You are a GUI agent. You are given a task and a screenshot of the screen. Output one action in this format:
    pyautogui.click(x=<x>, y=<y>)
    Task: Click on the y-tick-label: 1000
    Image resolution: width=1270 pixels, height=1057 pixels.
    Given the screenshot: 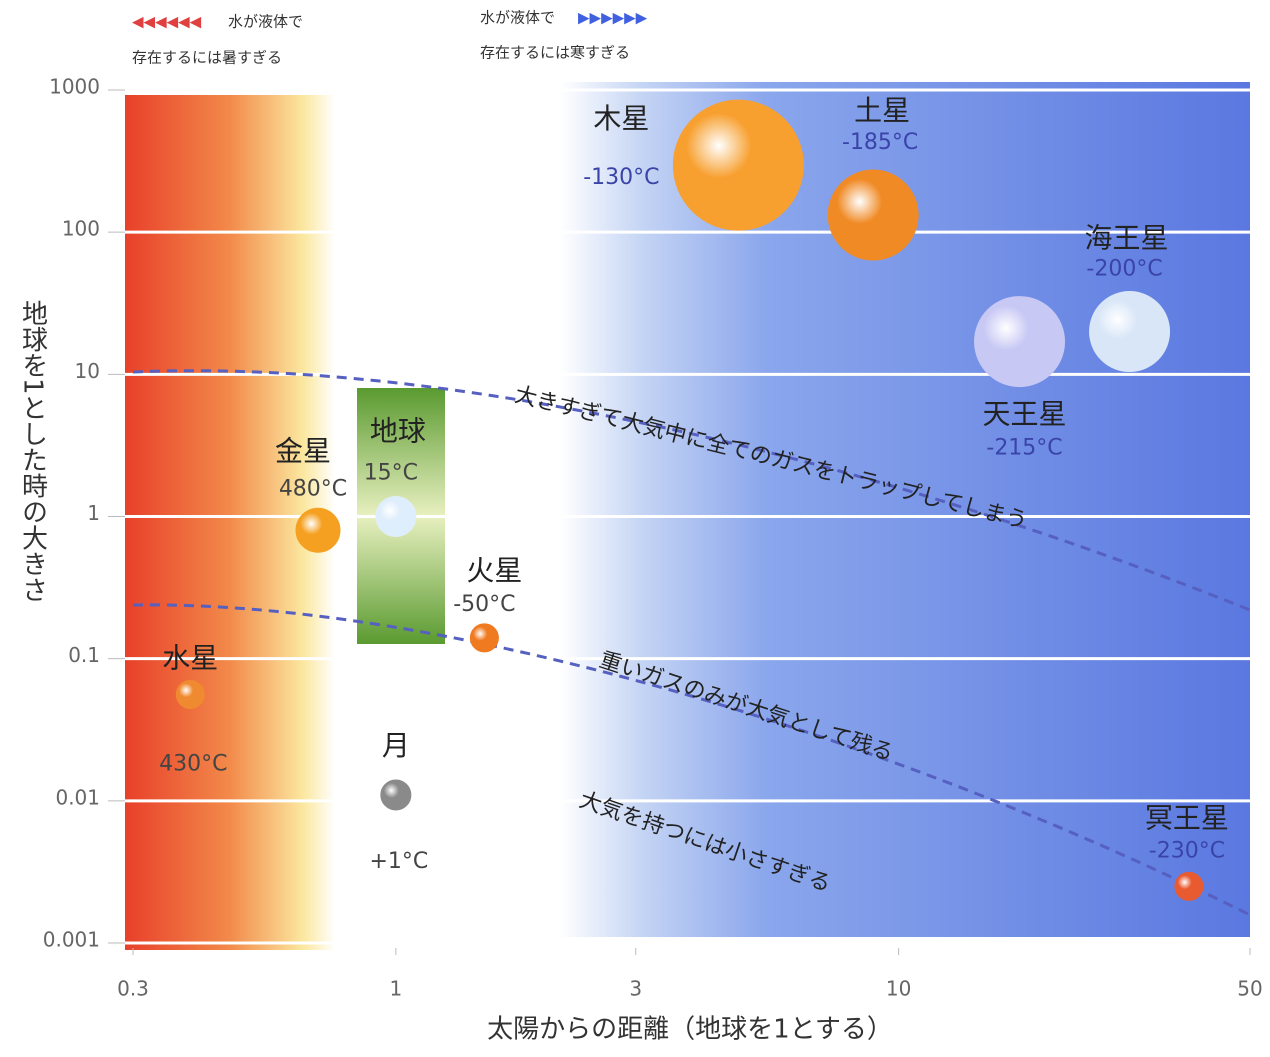 What is the action you would take?
    pyautogui.click(x=74, y=87)
    